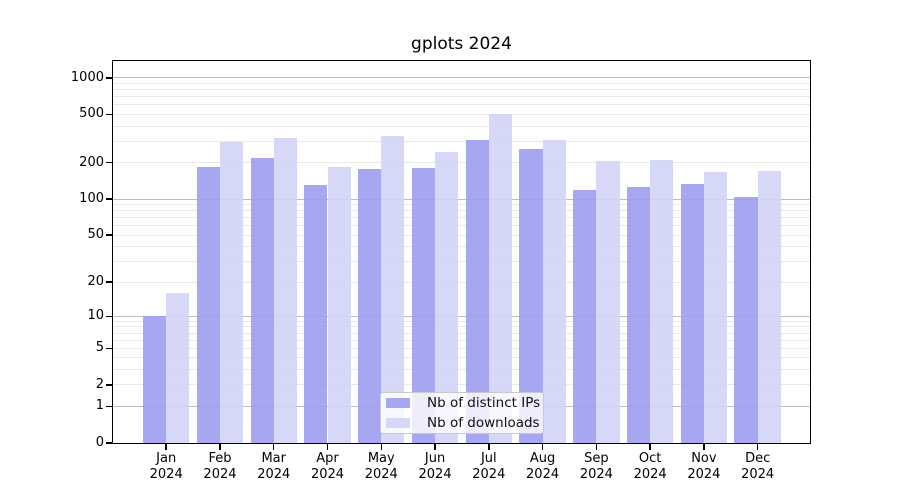 The width and height of the screenshot is (900, 500). I want to click on bar-oct-ips, so click(638, 315).